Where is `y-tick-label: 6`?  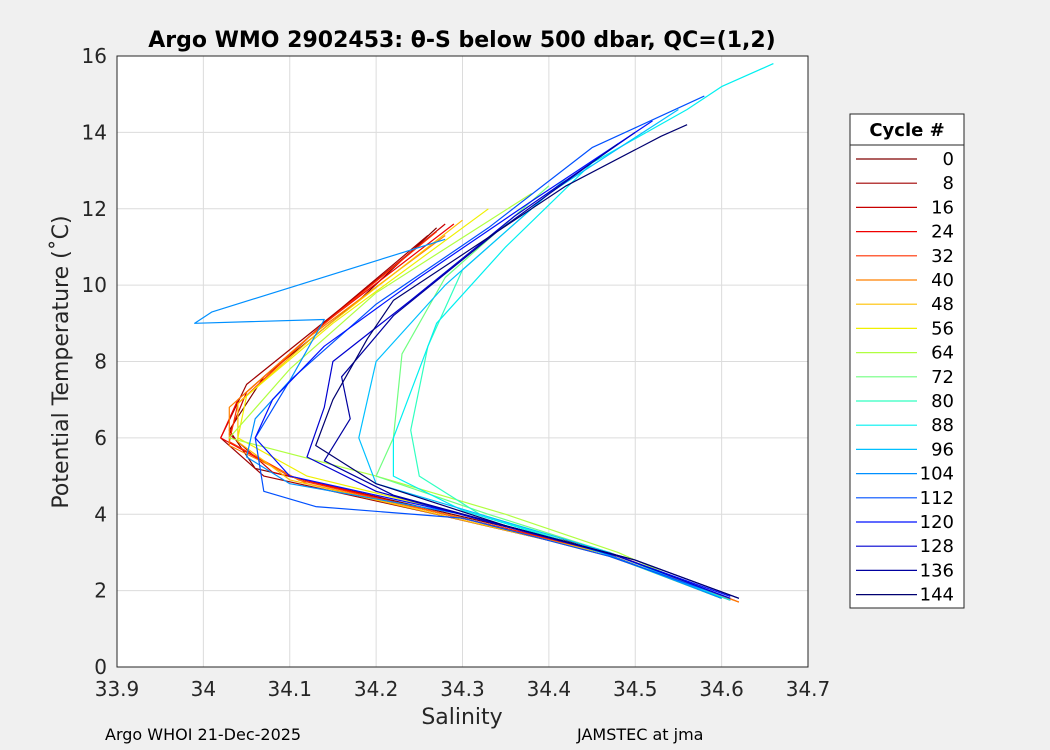 y-tick-label: 6 is located at coordinates (100, 438).